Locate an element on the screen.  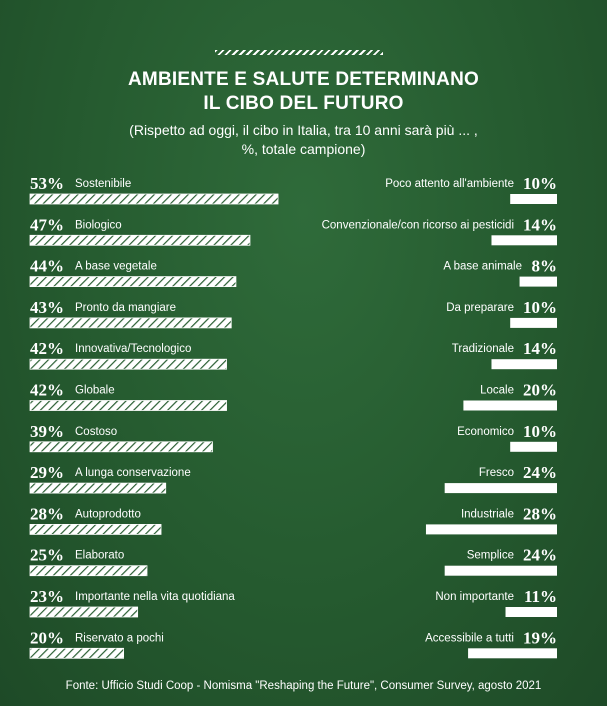
left-value-label: 43% is located at coordinates (47, 307).